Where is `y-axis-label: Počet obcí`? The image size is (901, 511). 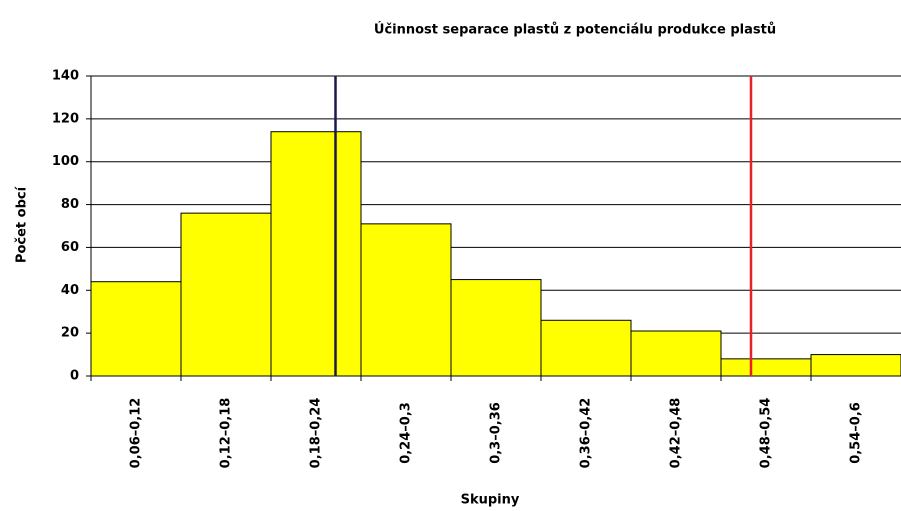 y-axis-label: Počet obcí is located at coordinates (22, 224).